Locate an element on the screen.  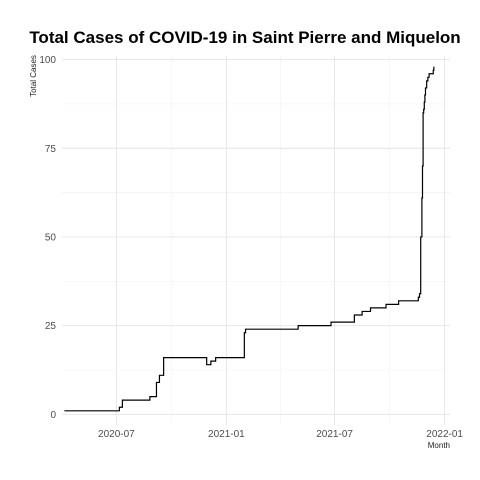
y-tick-label: 50 is located at coordinates (51, 237).